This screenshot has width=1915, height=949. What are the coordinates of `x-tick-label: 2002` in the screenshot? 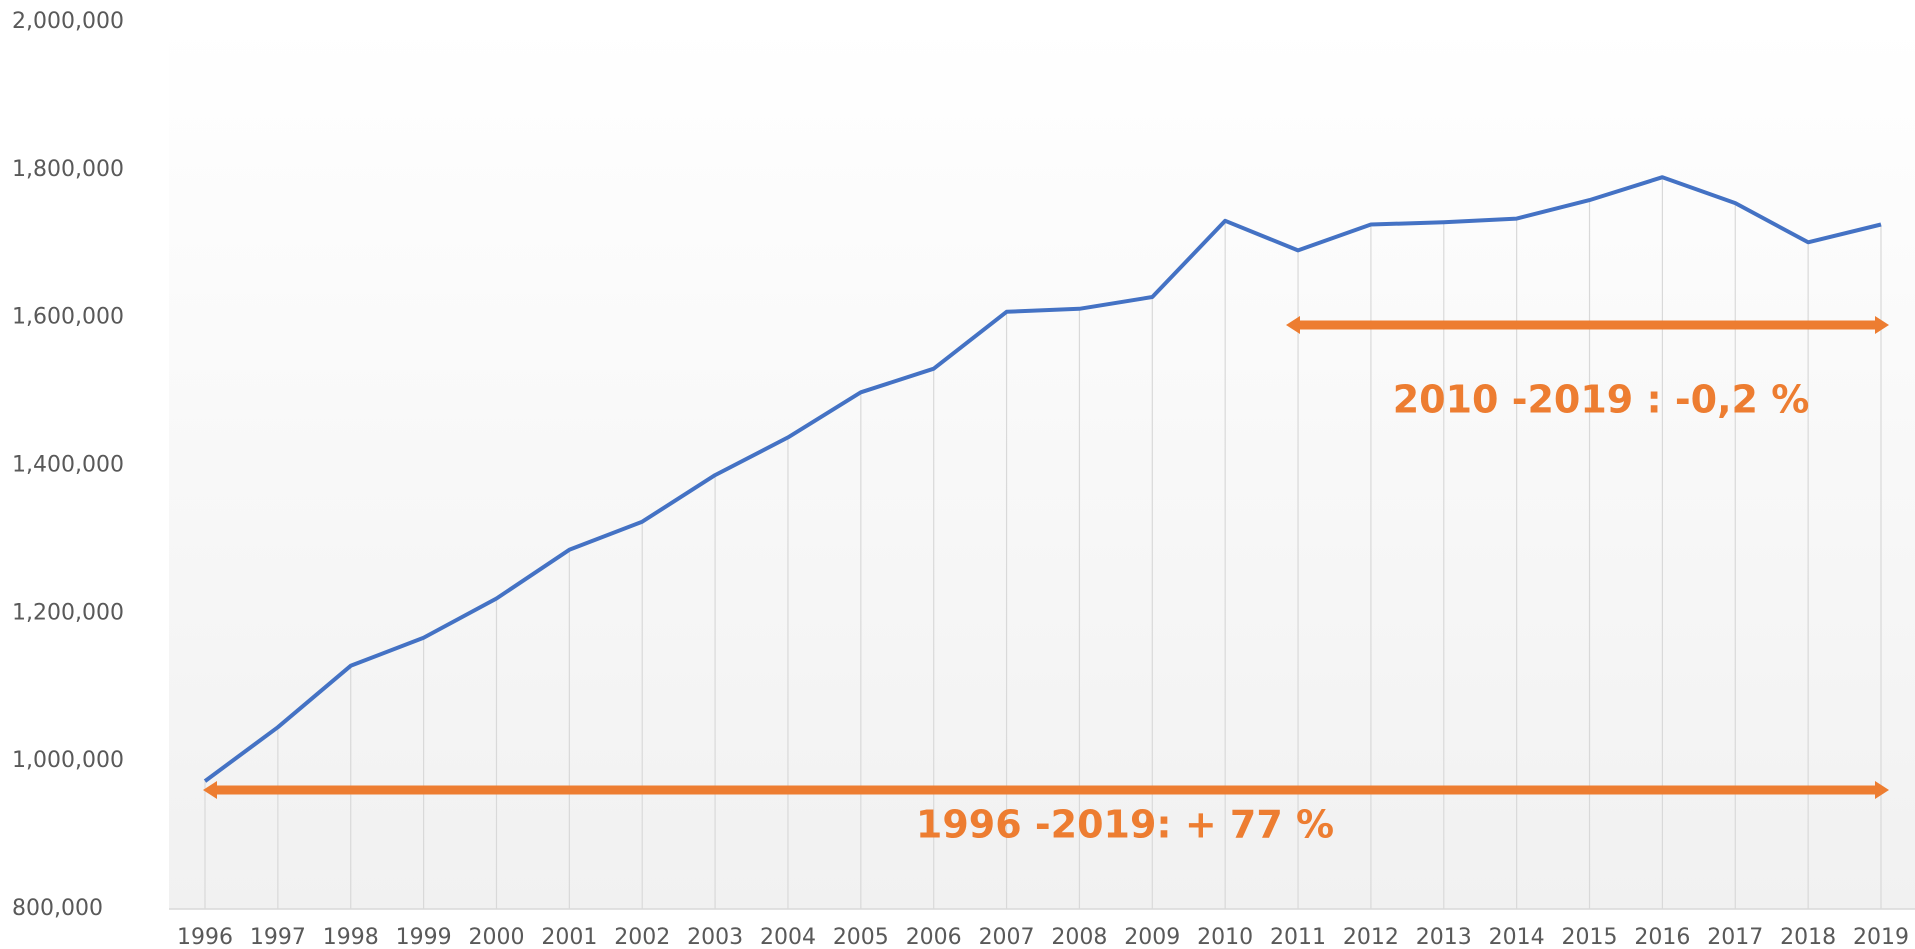 It's located at (642, 937).